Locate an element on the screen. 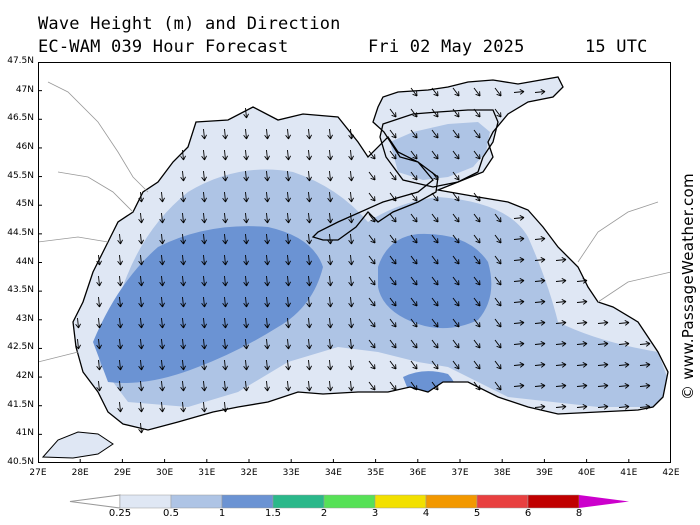 The height and width of the screenshot is (525, 700). lat-label: 44N is located at coordinates (24, 261).